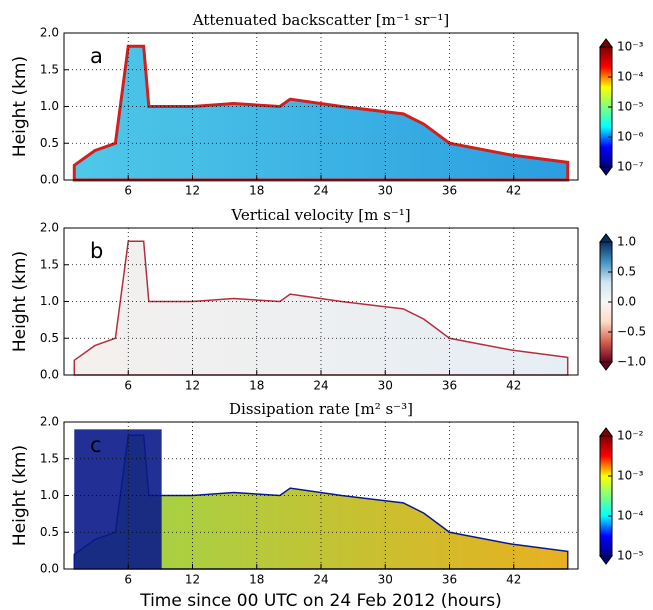 The image size is (653, 610). Describe the element at coordinates (320, 215) in the screenshot. I see `panel-title: Vertical velocity [m s⁻¹]` at that location.